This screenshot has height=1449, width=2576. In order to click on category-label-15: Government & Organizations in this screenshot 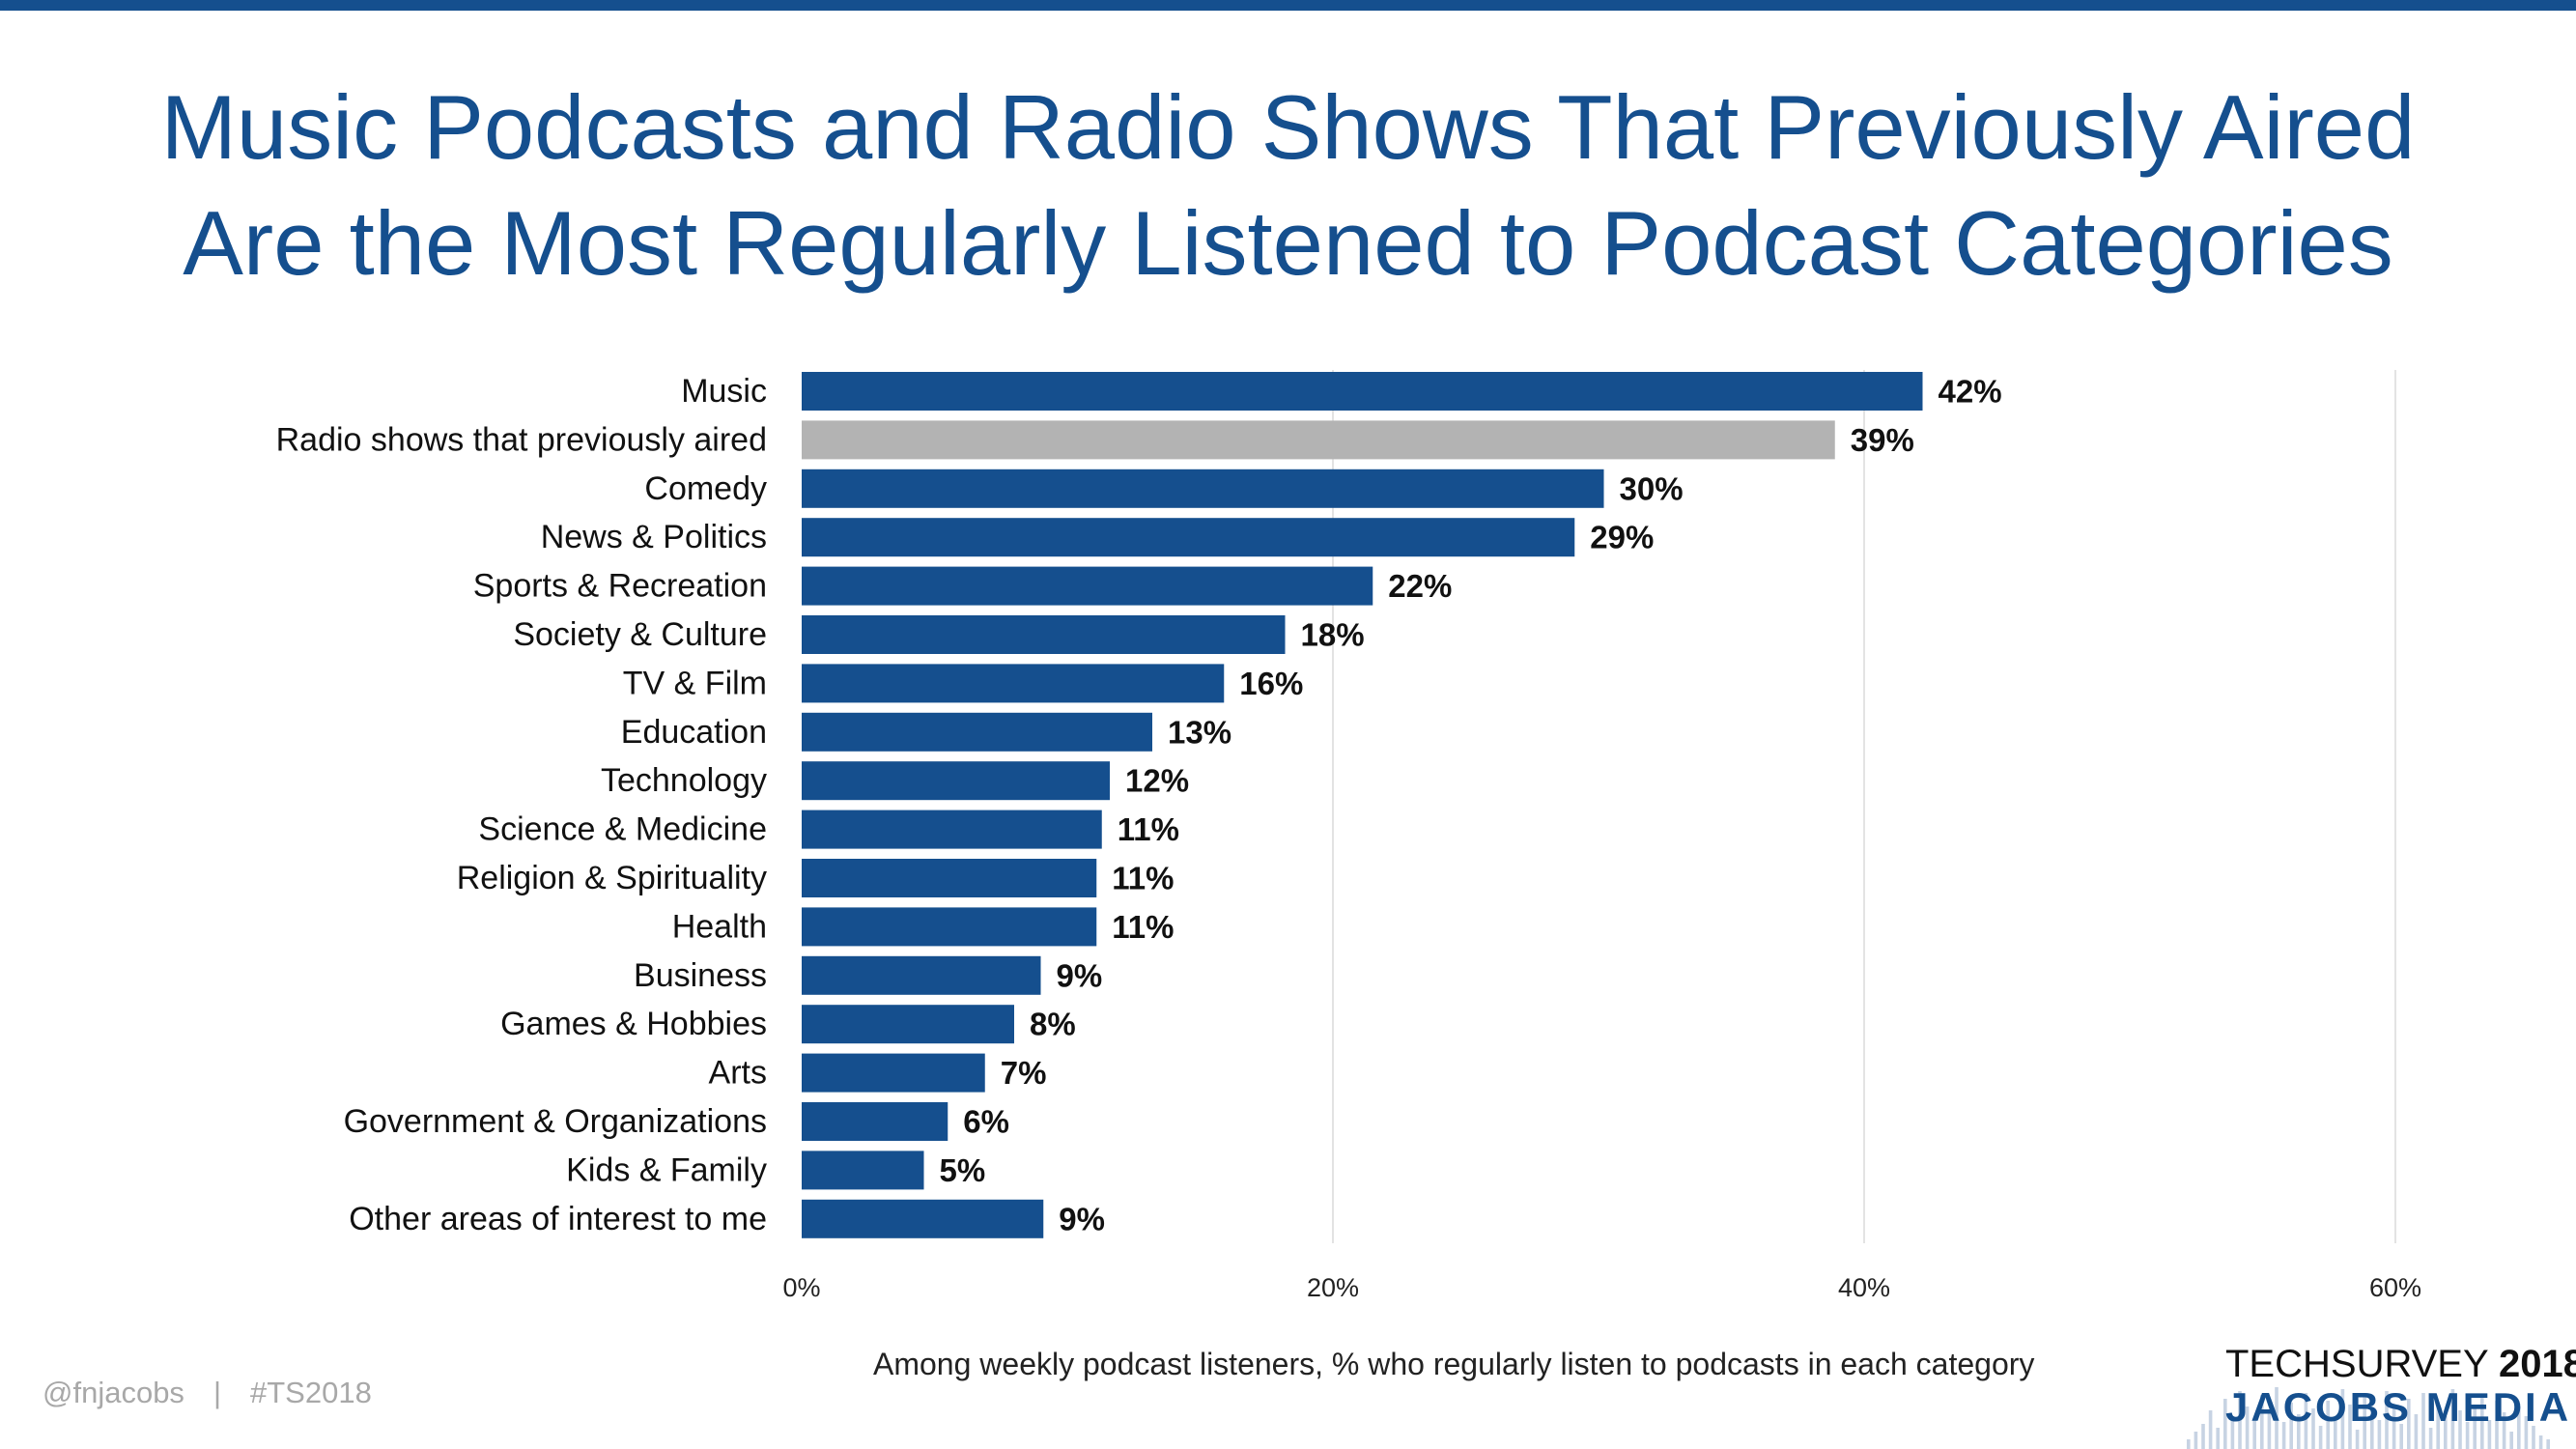, I will do `click(555, 1121)`.